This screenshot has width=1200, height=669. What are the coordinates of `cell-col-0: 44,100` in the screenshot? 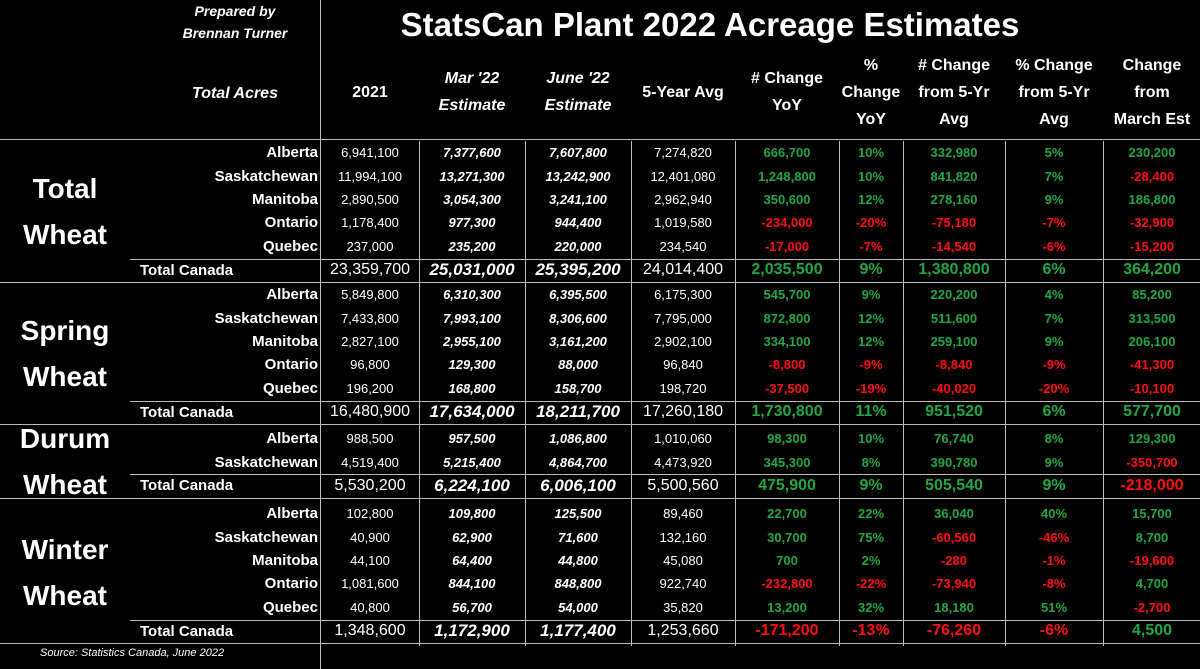 It's located at (370, 560).